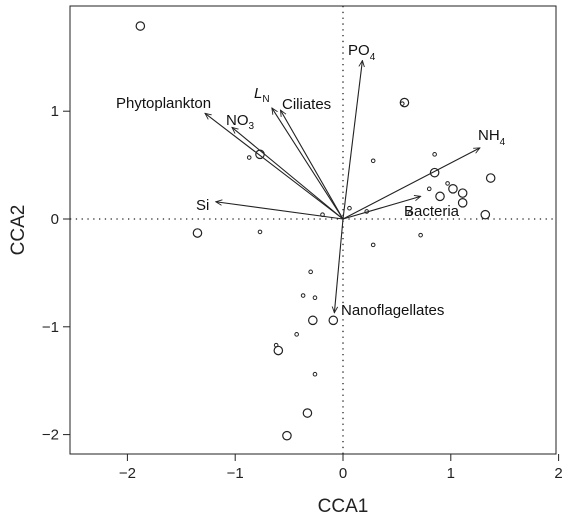 The height and width of the screenshot is (520, 566). I want to click on y-tick-label: −1, so click(50, 327).